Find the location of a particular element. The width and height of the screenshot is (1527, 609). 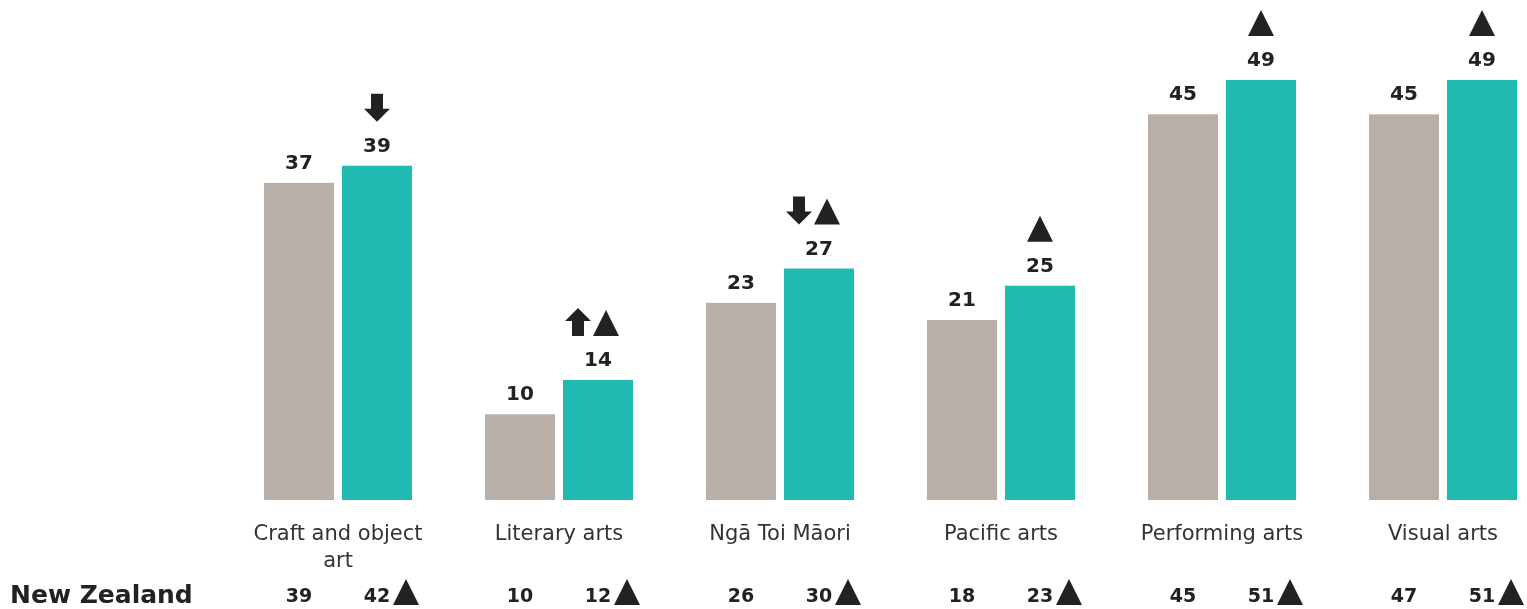

data-label: 25 is located at coordinates (1040, 264).